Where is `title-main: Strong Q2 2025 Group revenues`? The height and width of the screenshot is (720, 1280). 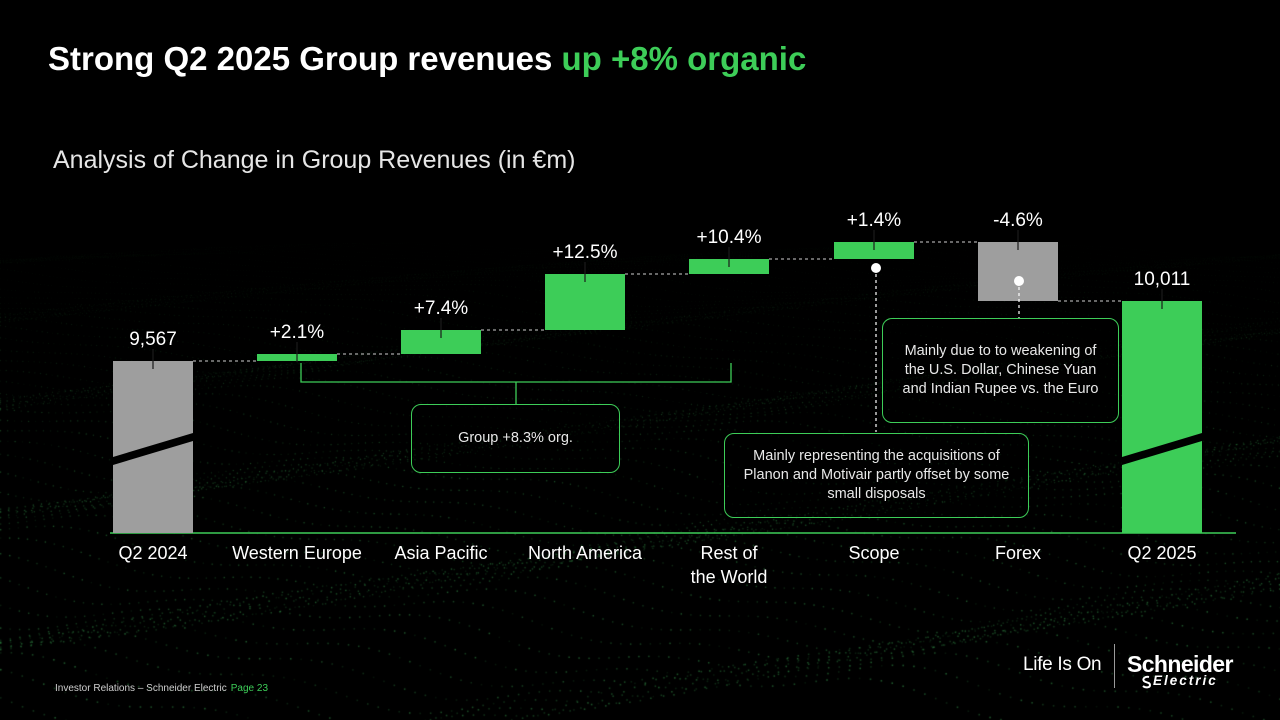
title-main: Strong Q2 2025 Group revenues is located at coordinates (305, 58).